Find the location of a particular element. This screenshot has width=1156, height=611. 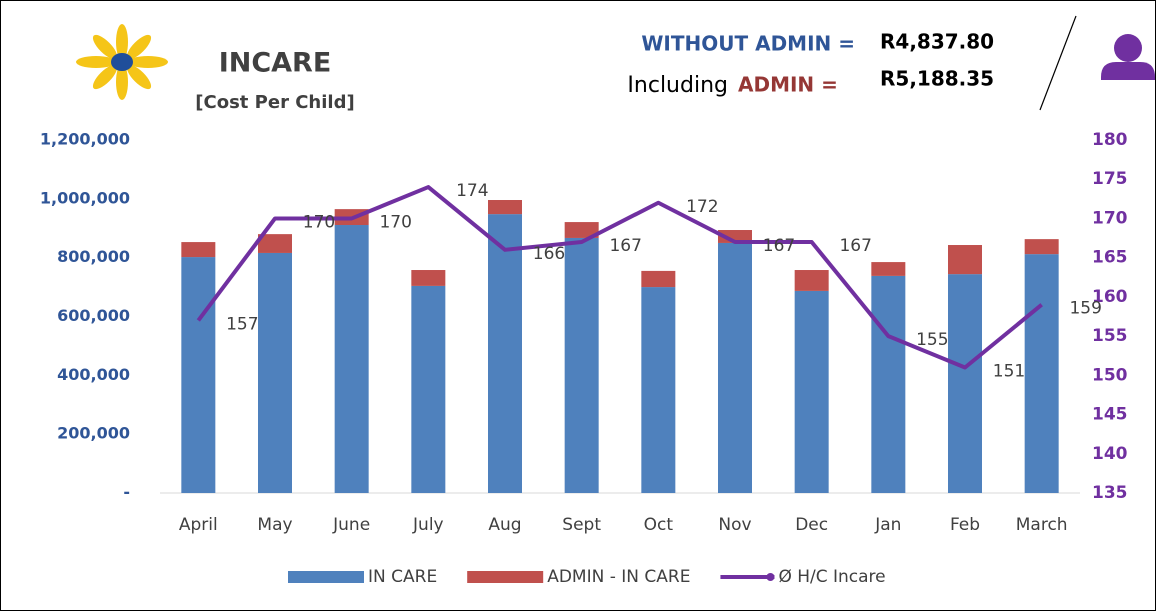

x-tick-label: Dec is located at coordinates (811, 525).